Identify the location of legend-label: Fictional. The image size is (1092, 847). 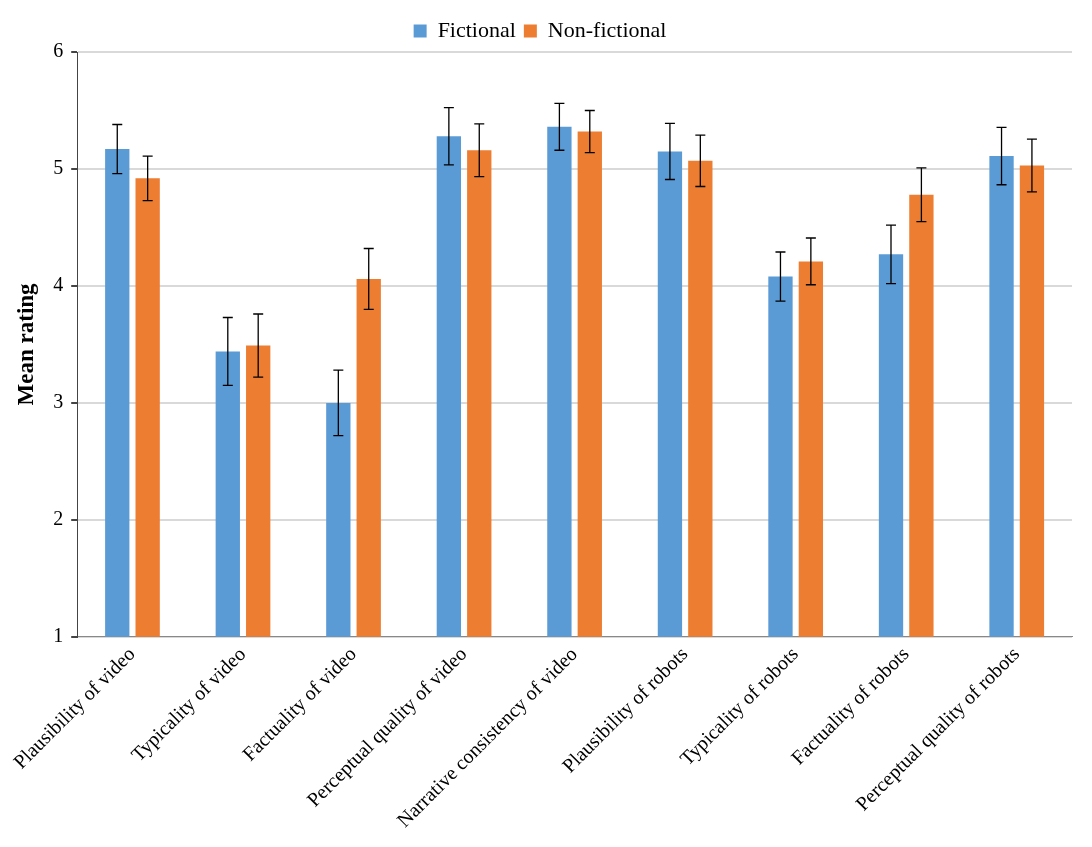
(476, 29).